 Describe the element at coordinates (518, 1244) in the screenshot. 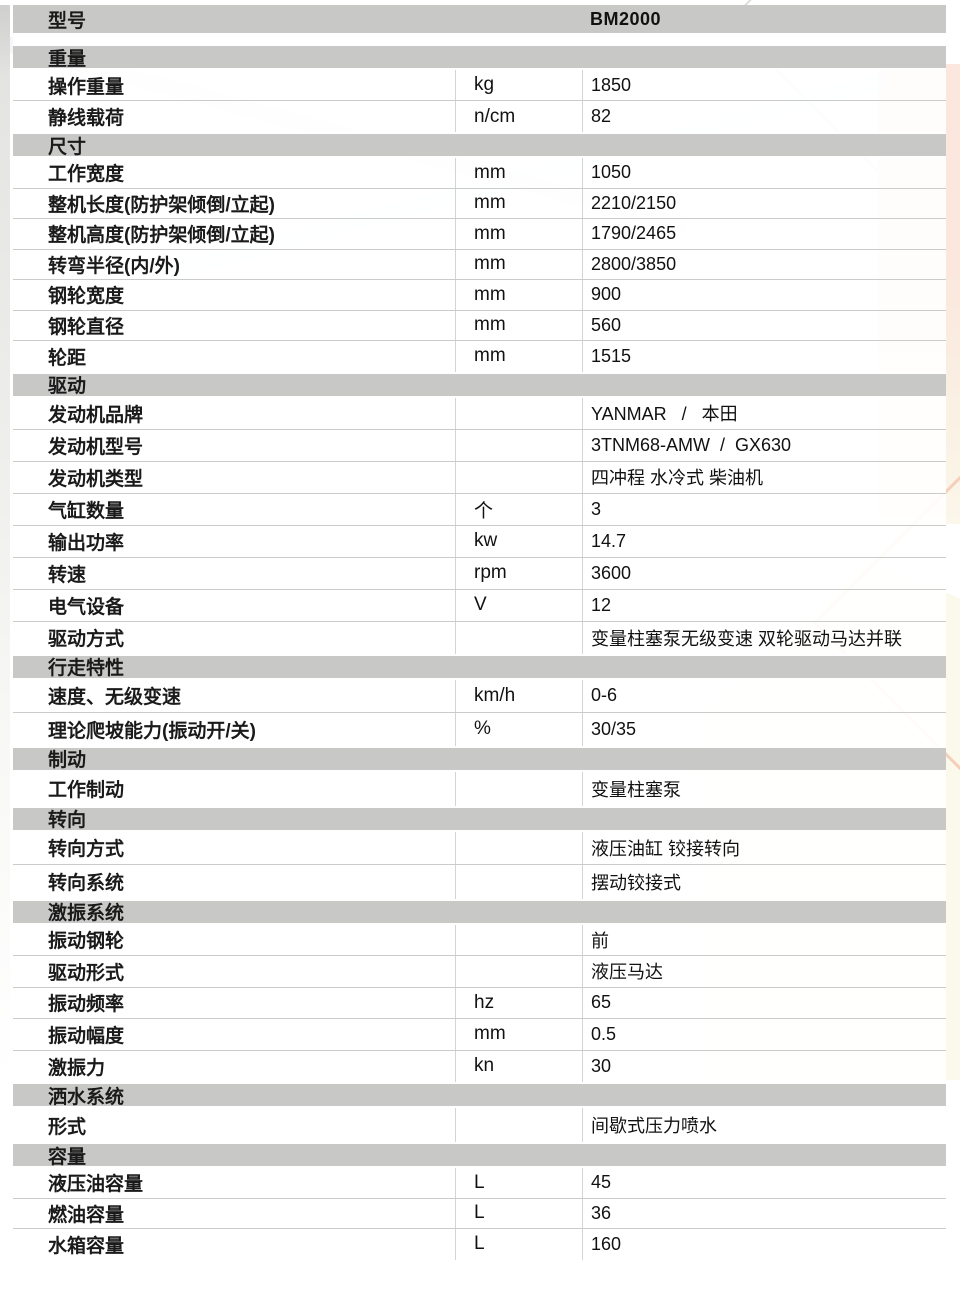

I see `spec-unit: L` at that location.